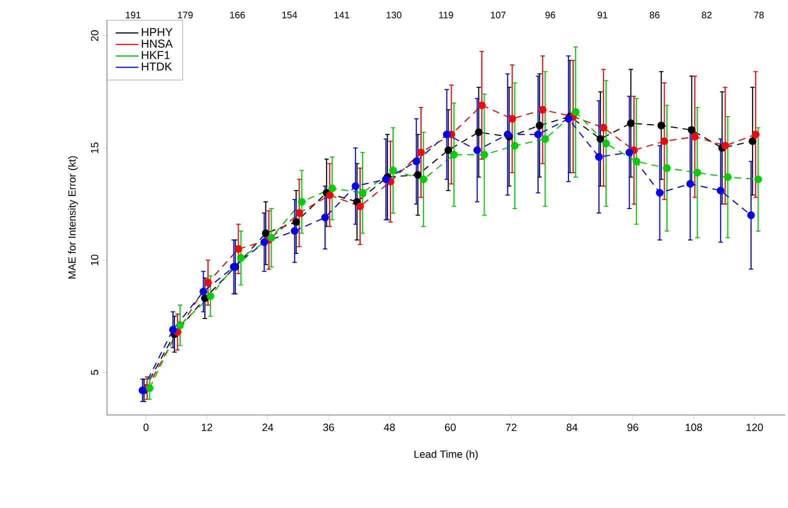  What do you see at coordinates (157, 44) in the screenshot?
I see `legend-label: HNSA` at bounding box center [157, 44].